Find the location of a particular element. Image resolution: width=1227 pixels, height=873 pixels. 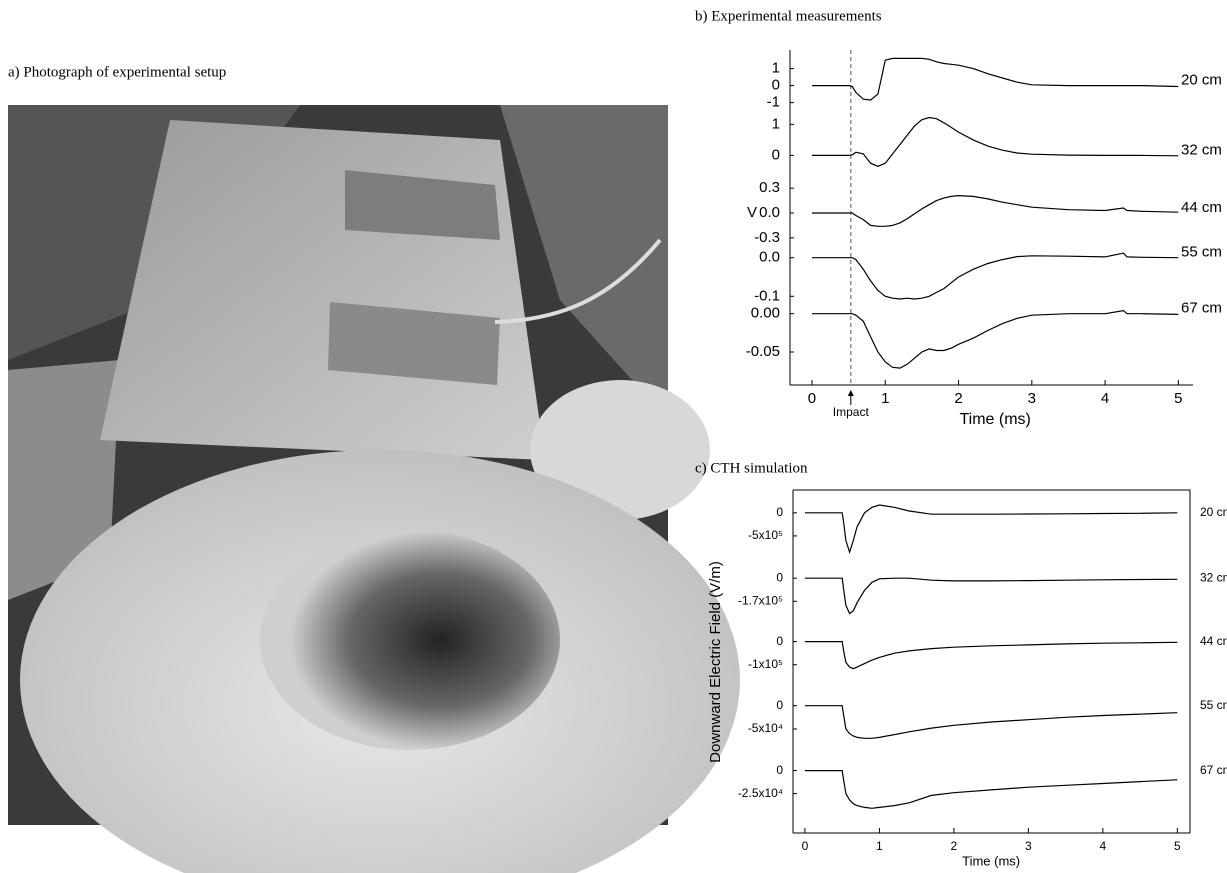

y-axis-label: Downward Electric Field (V/m) is located at coordinates (715, 662).